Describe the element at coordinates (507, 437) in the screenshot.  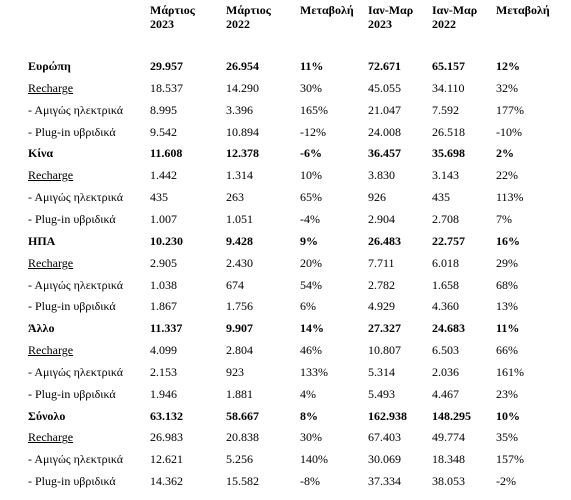
I see `row-value: 35%` at that location.